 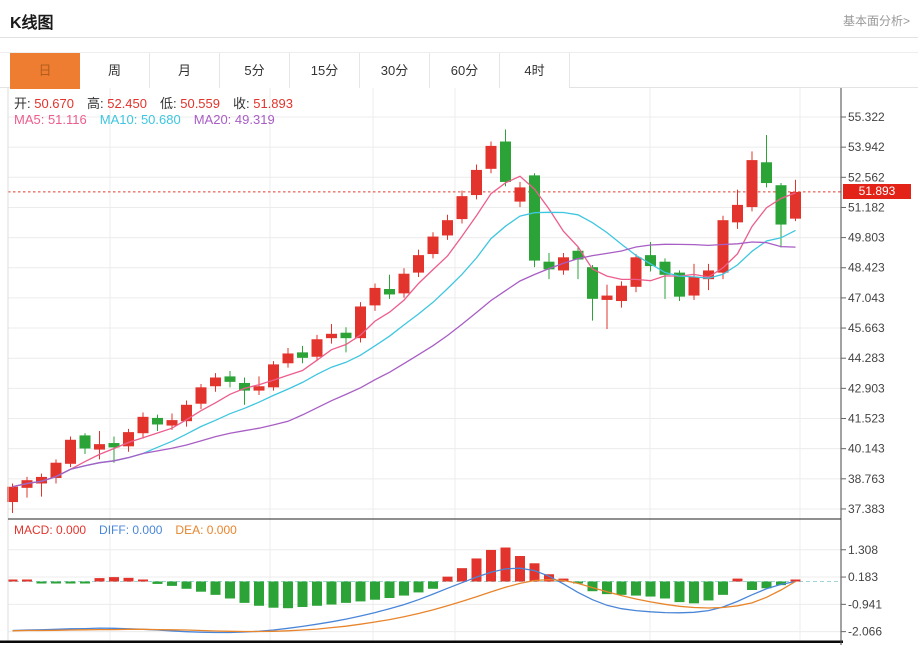 I want to click on tab-4时: 4时, so click(x=535, y=70).